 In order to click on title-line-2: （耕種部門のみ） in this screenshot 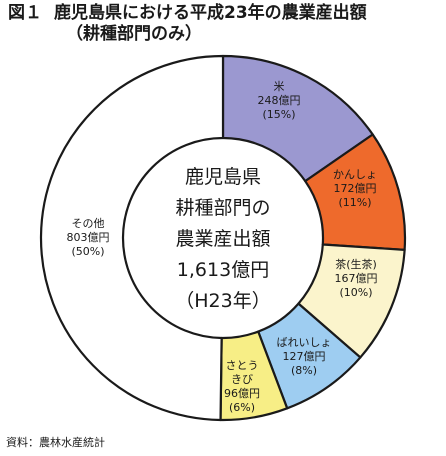, I will do `click(134, 34)`.